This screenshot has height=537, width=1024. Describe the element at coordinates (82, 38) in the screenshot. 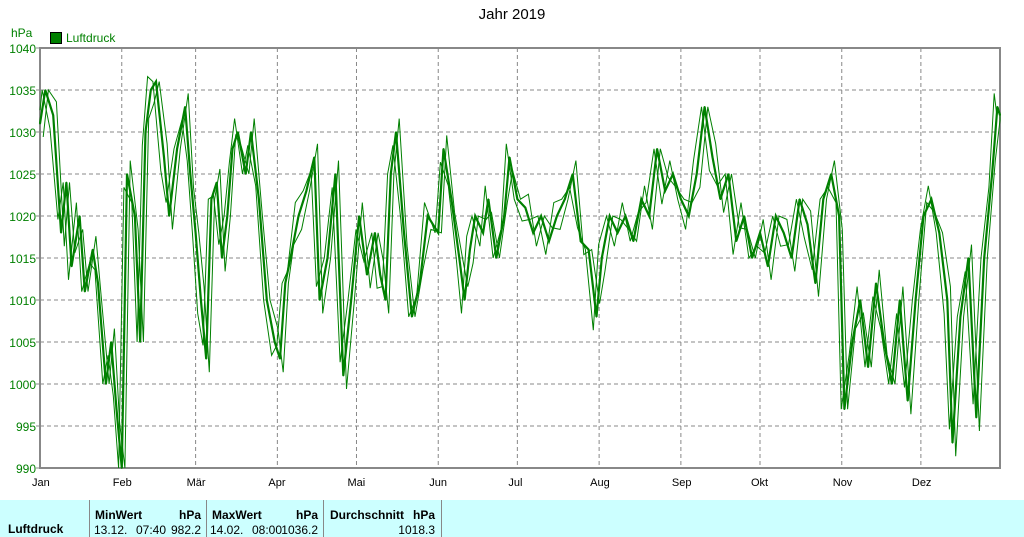

I see `legend: Luftdruck` at that location.